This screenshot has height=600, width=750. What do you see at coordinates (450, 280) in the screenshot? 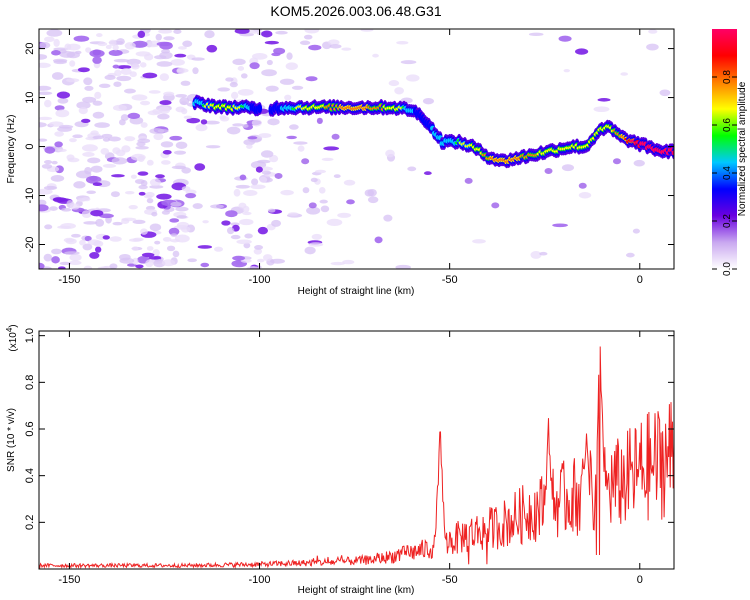
I see `spectrogram-x-tick-label: -50` at bounding box center [450, 280].